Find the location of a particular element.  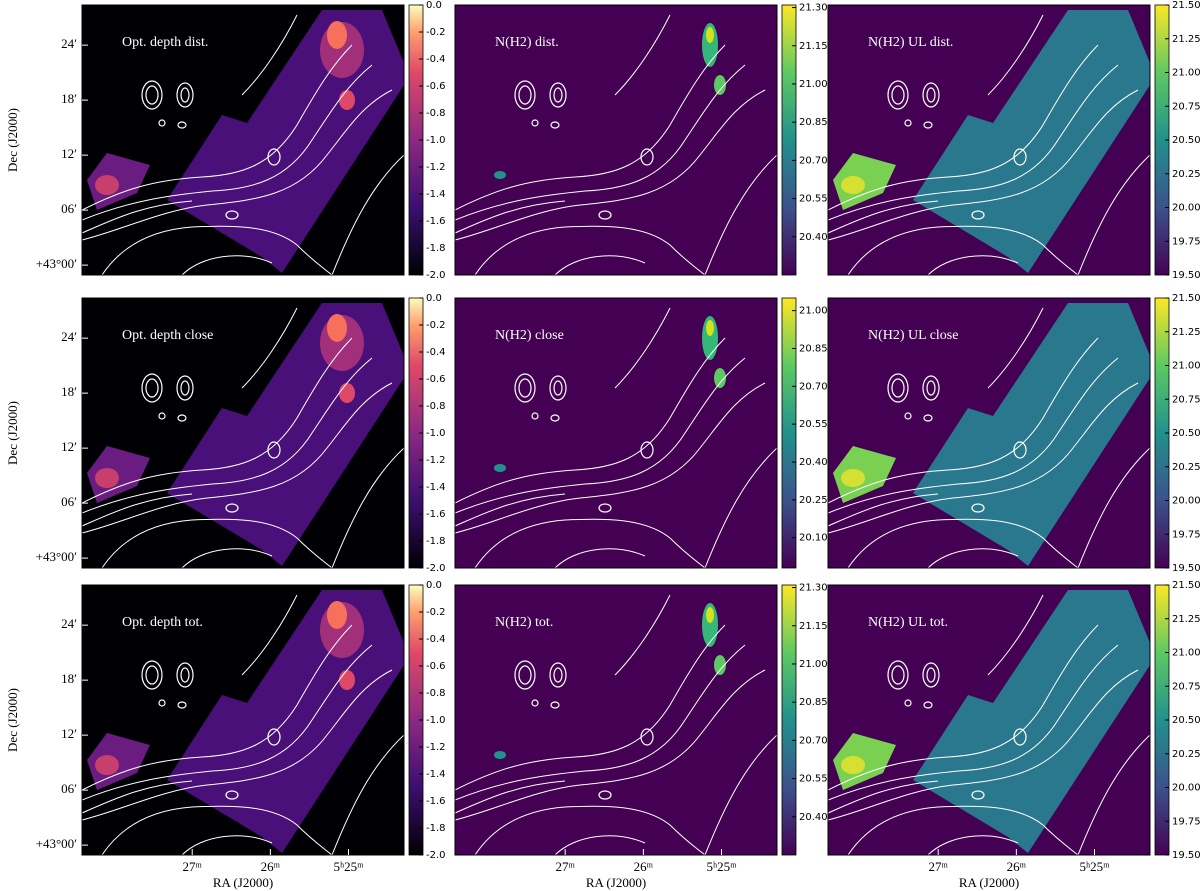

y-axis-label: Dec (J2000) is located at coordinates (12, 140).